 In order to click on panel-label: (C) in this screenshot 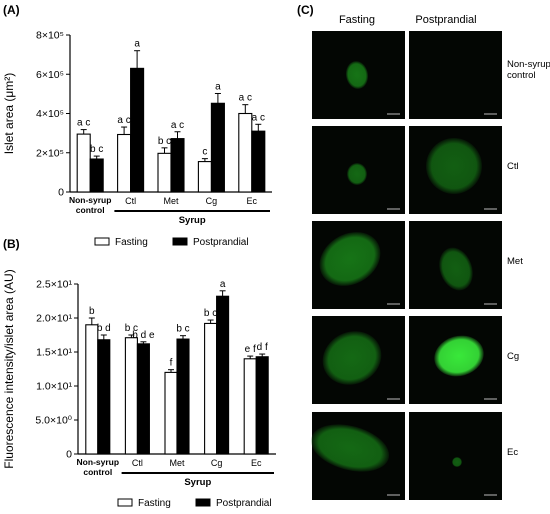, I will do `click(305, 10)`.